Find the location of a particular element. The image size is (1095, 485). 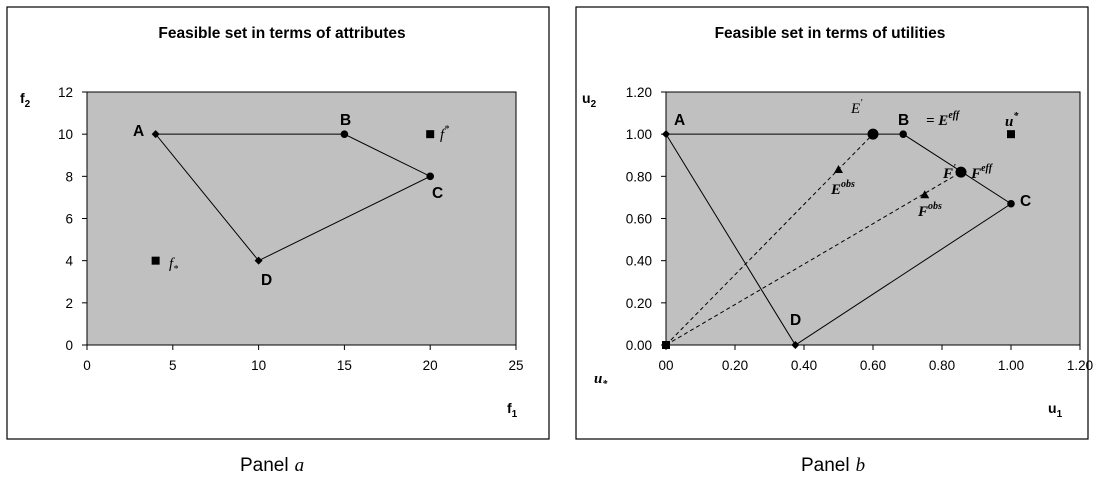

panel-b-point-c is located at coordinates (1011, 203).